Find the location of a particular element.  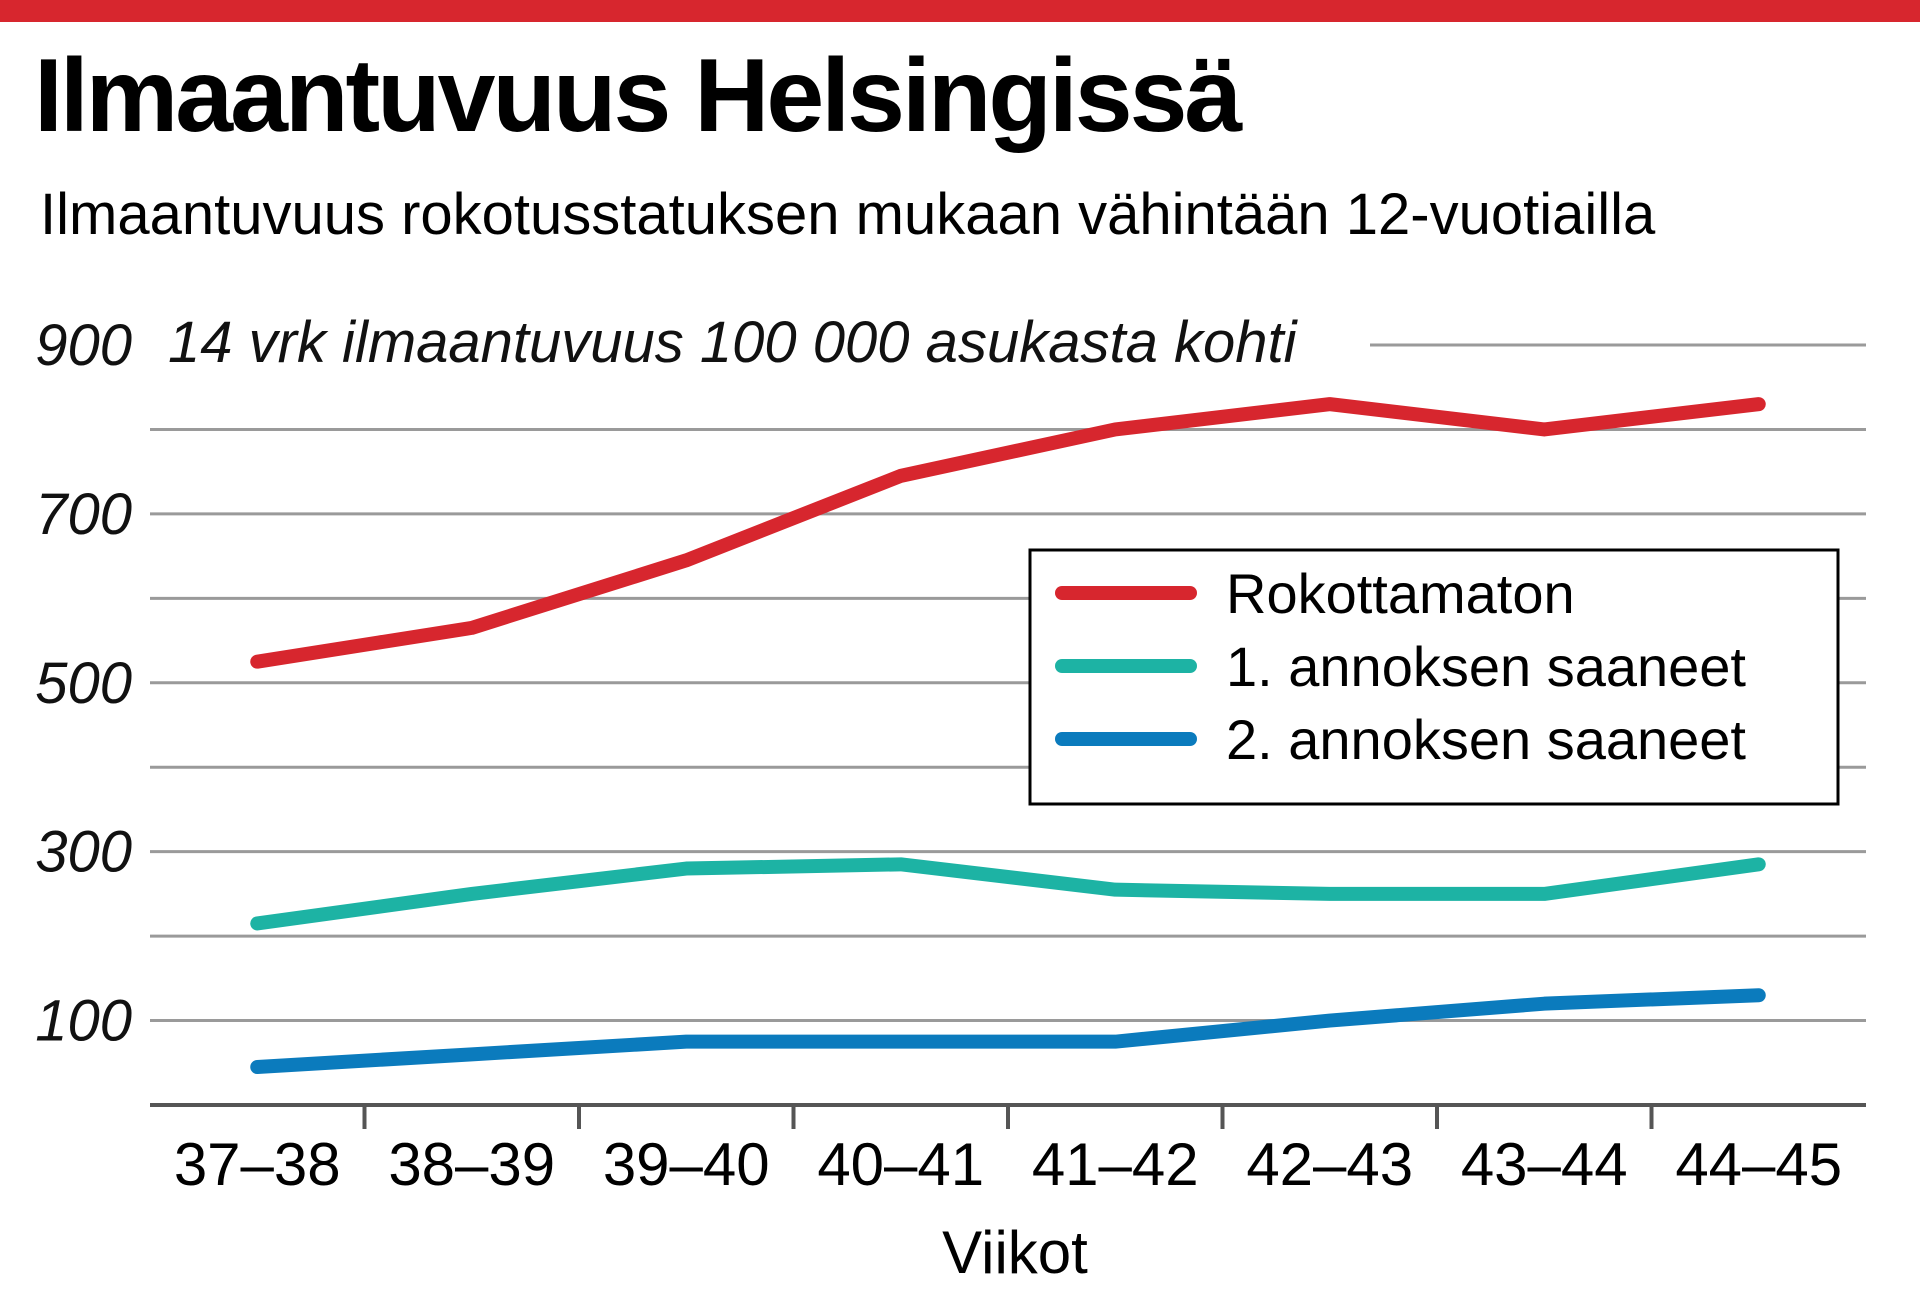

y-tick-label: 300 is located at coordinates (83, 852).